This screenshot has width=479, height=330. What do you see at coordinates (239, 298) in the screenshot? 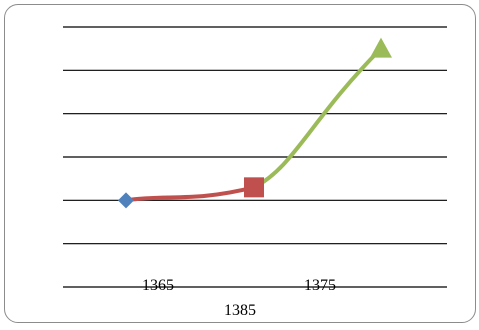
I see `x-tick-labels: 1365 1385 1375` at bounding box center [239, 298].